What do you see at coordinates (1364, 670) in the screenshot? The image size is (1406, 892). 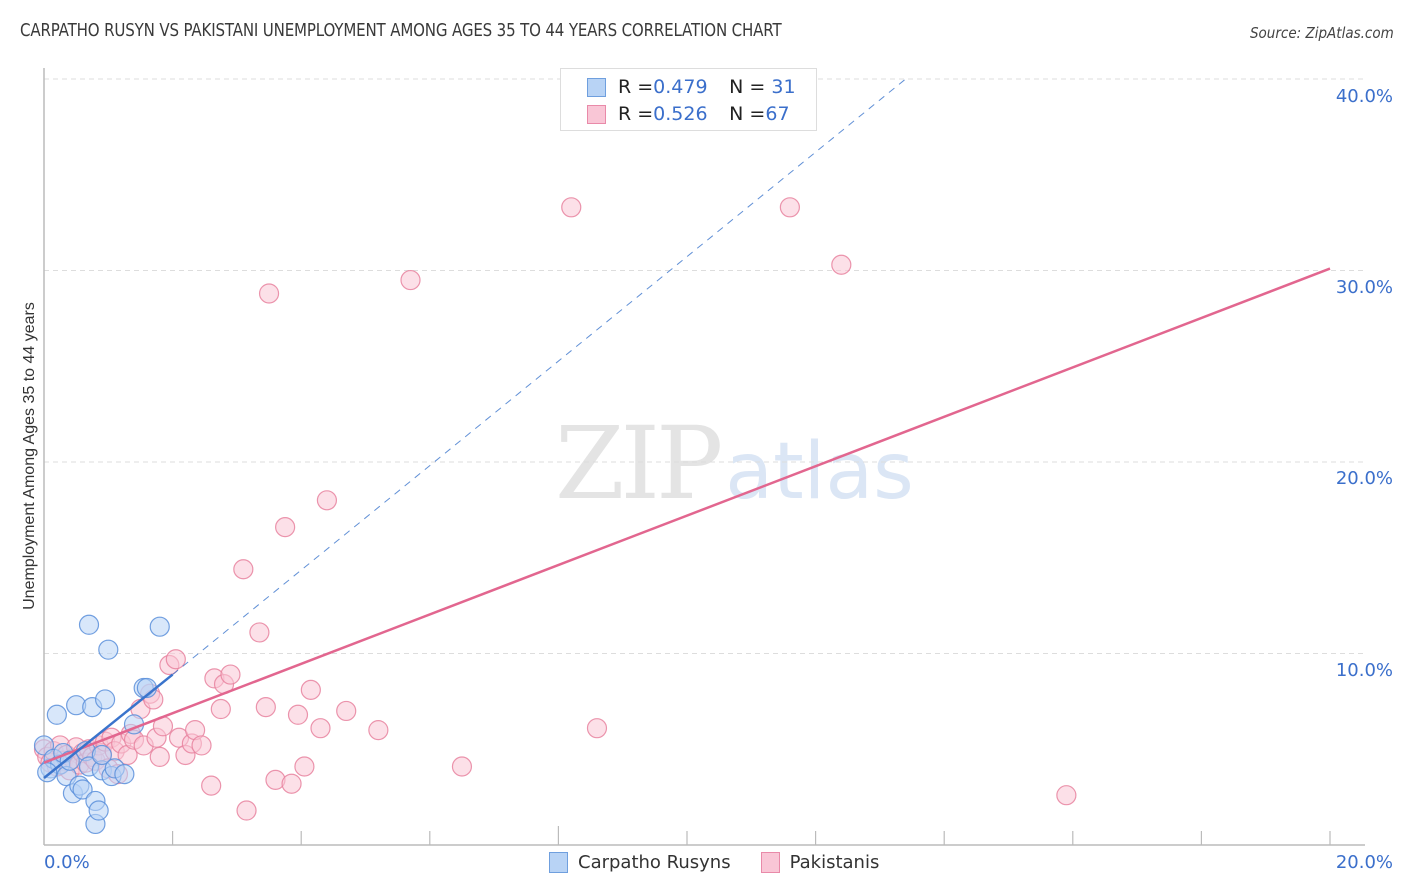 I see `y-tick-10: 10.0%` at bounding box center [1364, 670].